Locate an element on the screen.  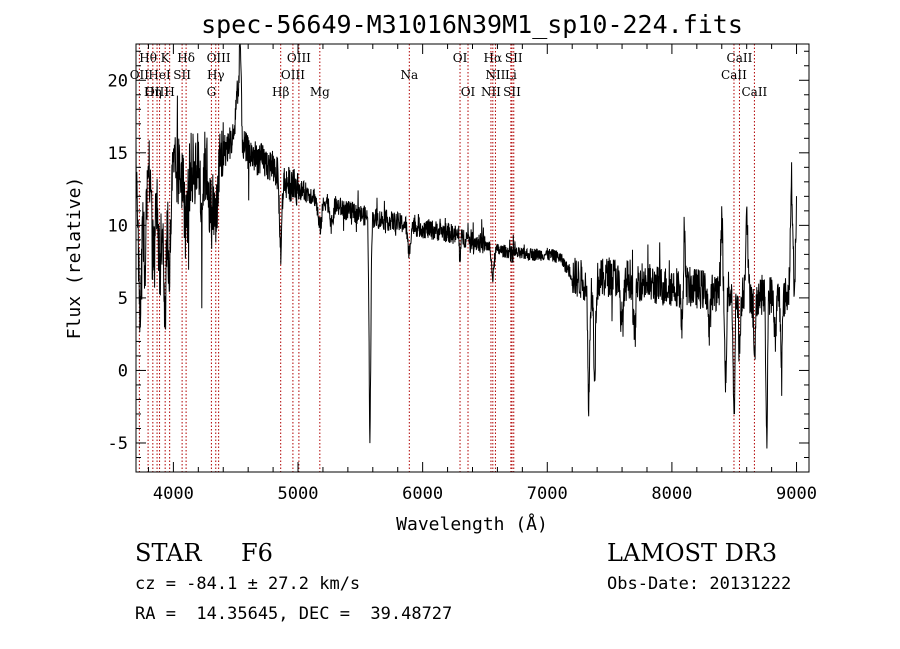
spectral-subclass: F6 is located at coordinates (257, 553).